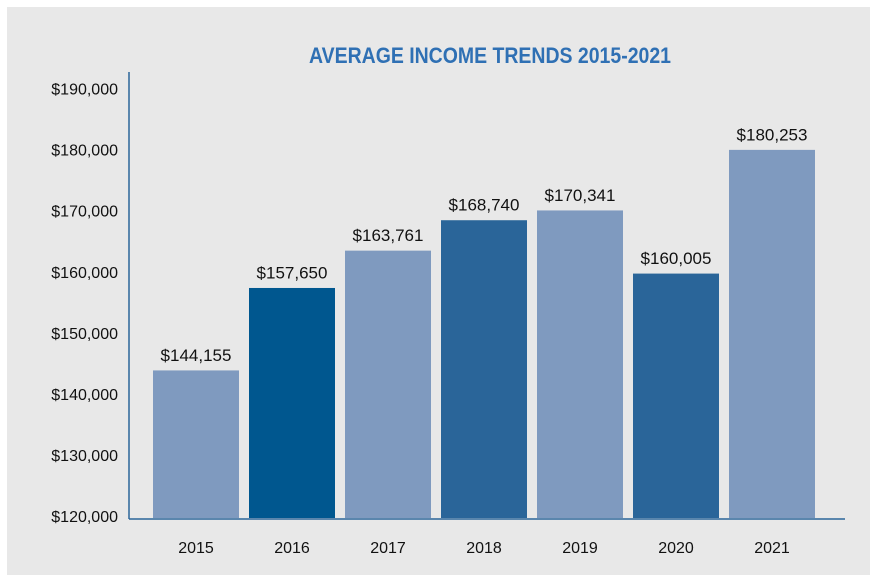 The height and width of the screenshot is (581, 877). I want to click on y-tick-label: $180,000, so click(84, 151).